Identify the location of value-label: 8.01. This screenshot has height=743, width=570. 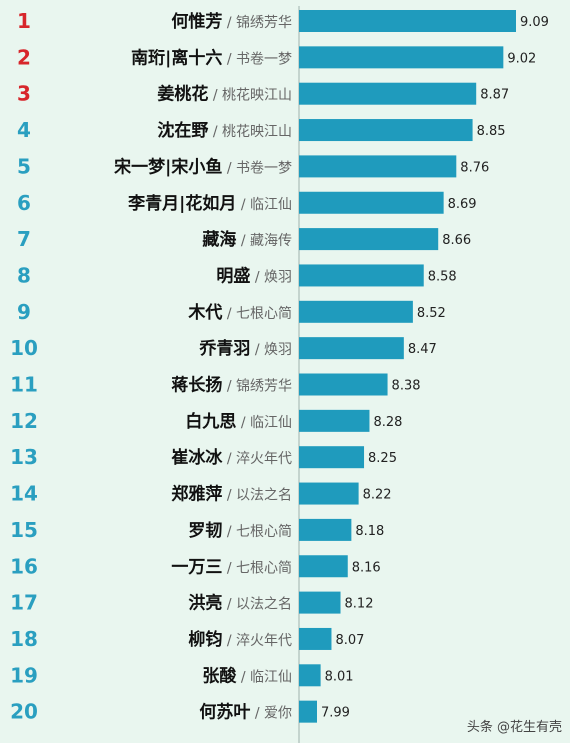
(339, 676).